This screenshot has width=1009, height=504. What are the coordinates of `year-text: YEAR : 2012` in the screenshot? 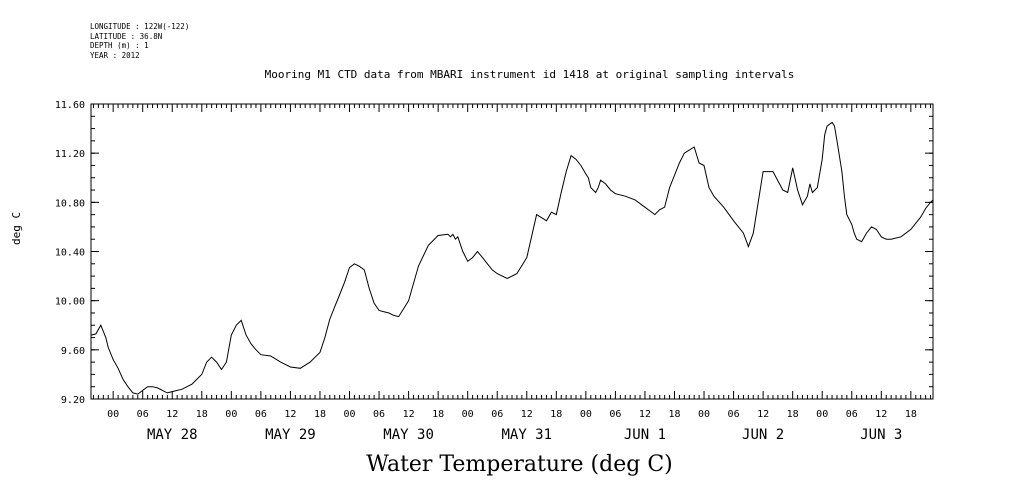 It's located at (115, 55).